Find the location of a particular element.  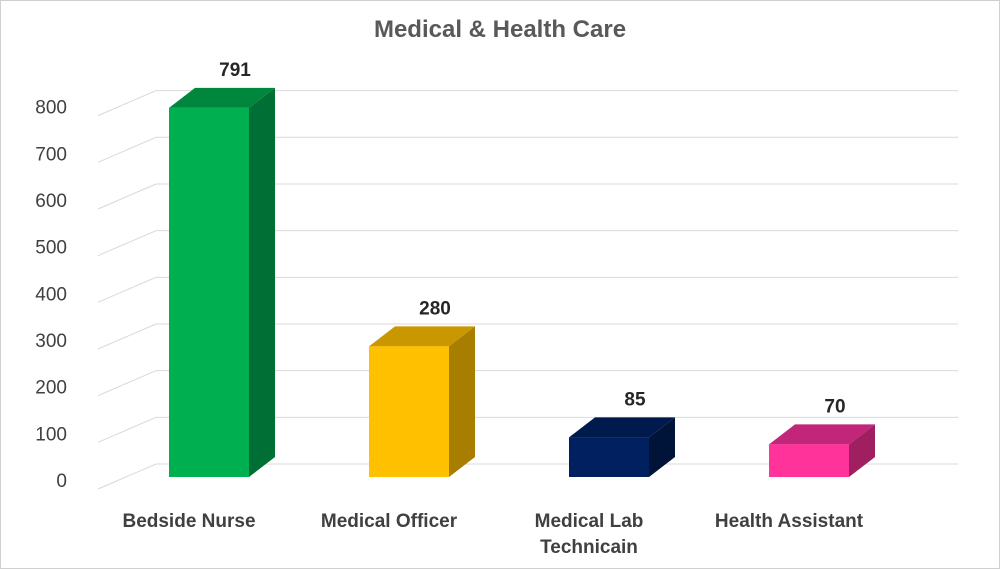

x-category-label-4: Health Assistant is located at coordinates (789, 521).